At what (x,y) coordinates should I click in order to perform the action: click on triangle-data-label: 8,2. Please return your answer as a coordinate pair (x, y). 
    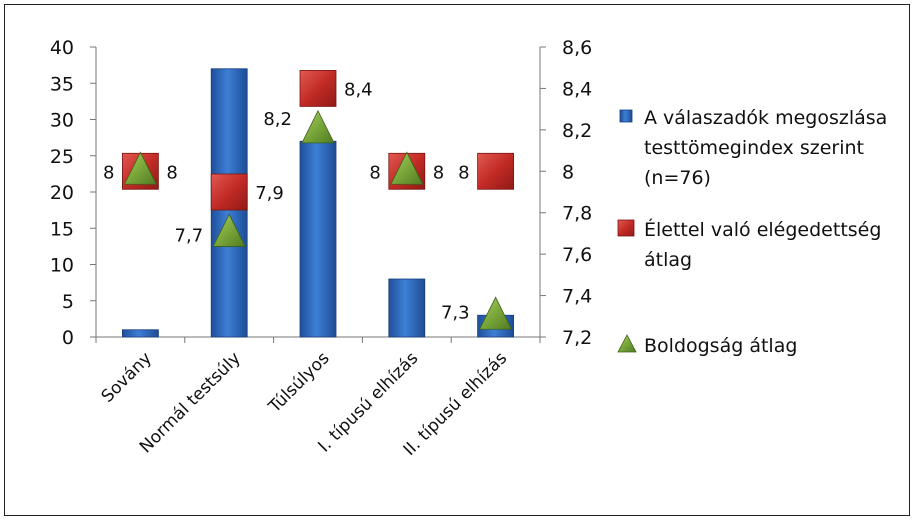
    Looking at the image, I should click on (277, 119).